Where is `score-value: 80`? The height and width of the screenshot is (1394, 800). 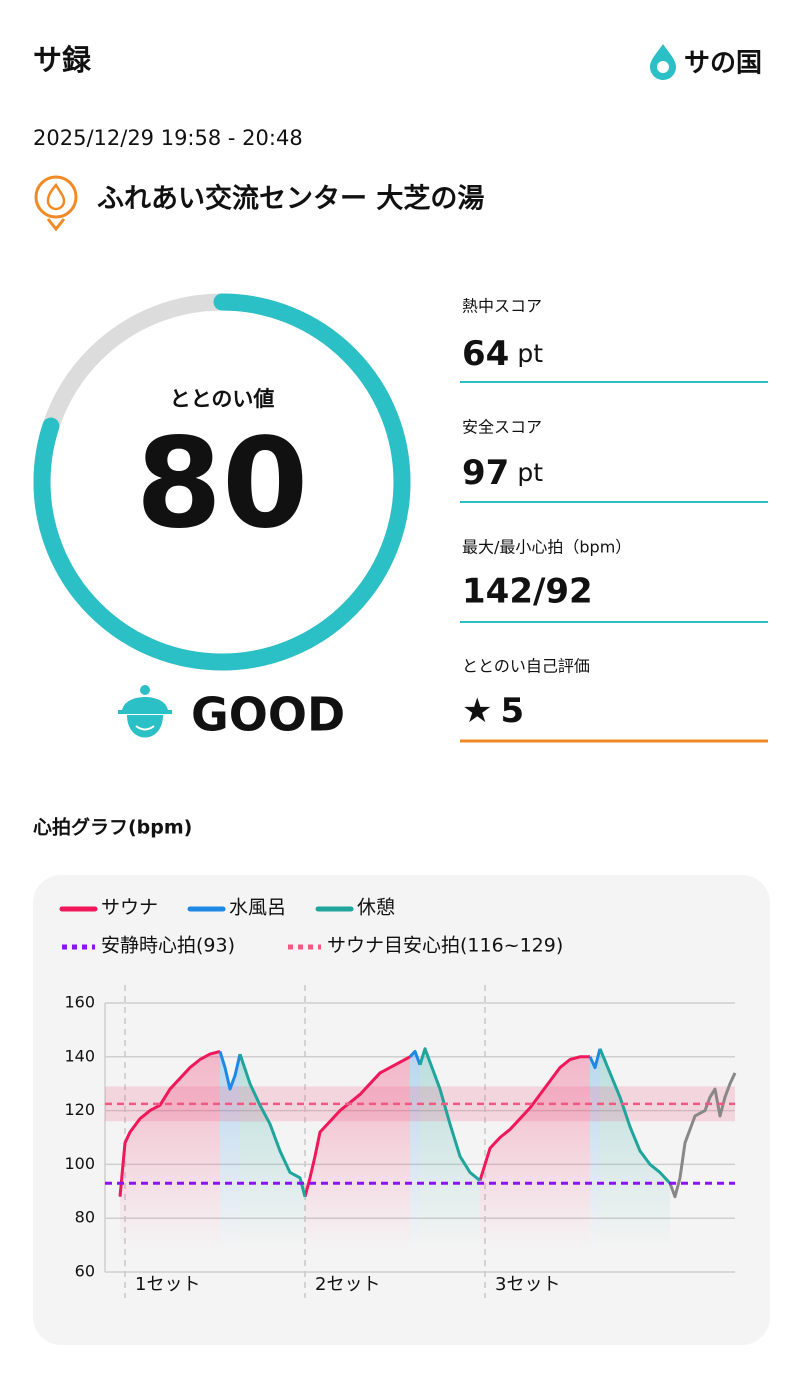
score-value: 80 is located at coordinates (222, 484).